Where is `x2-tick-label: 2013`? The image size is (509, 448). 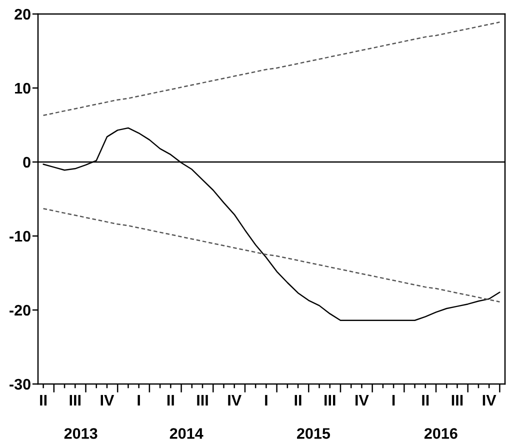 x2-tick-label: 2013 is located at coordinates (81, 433).